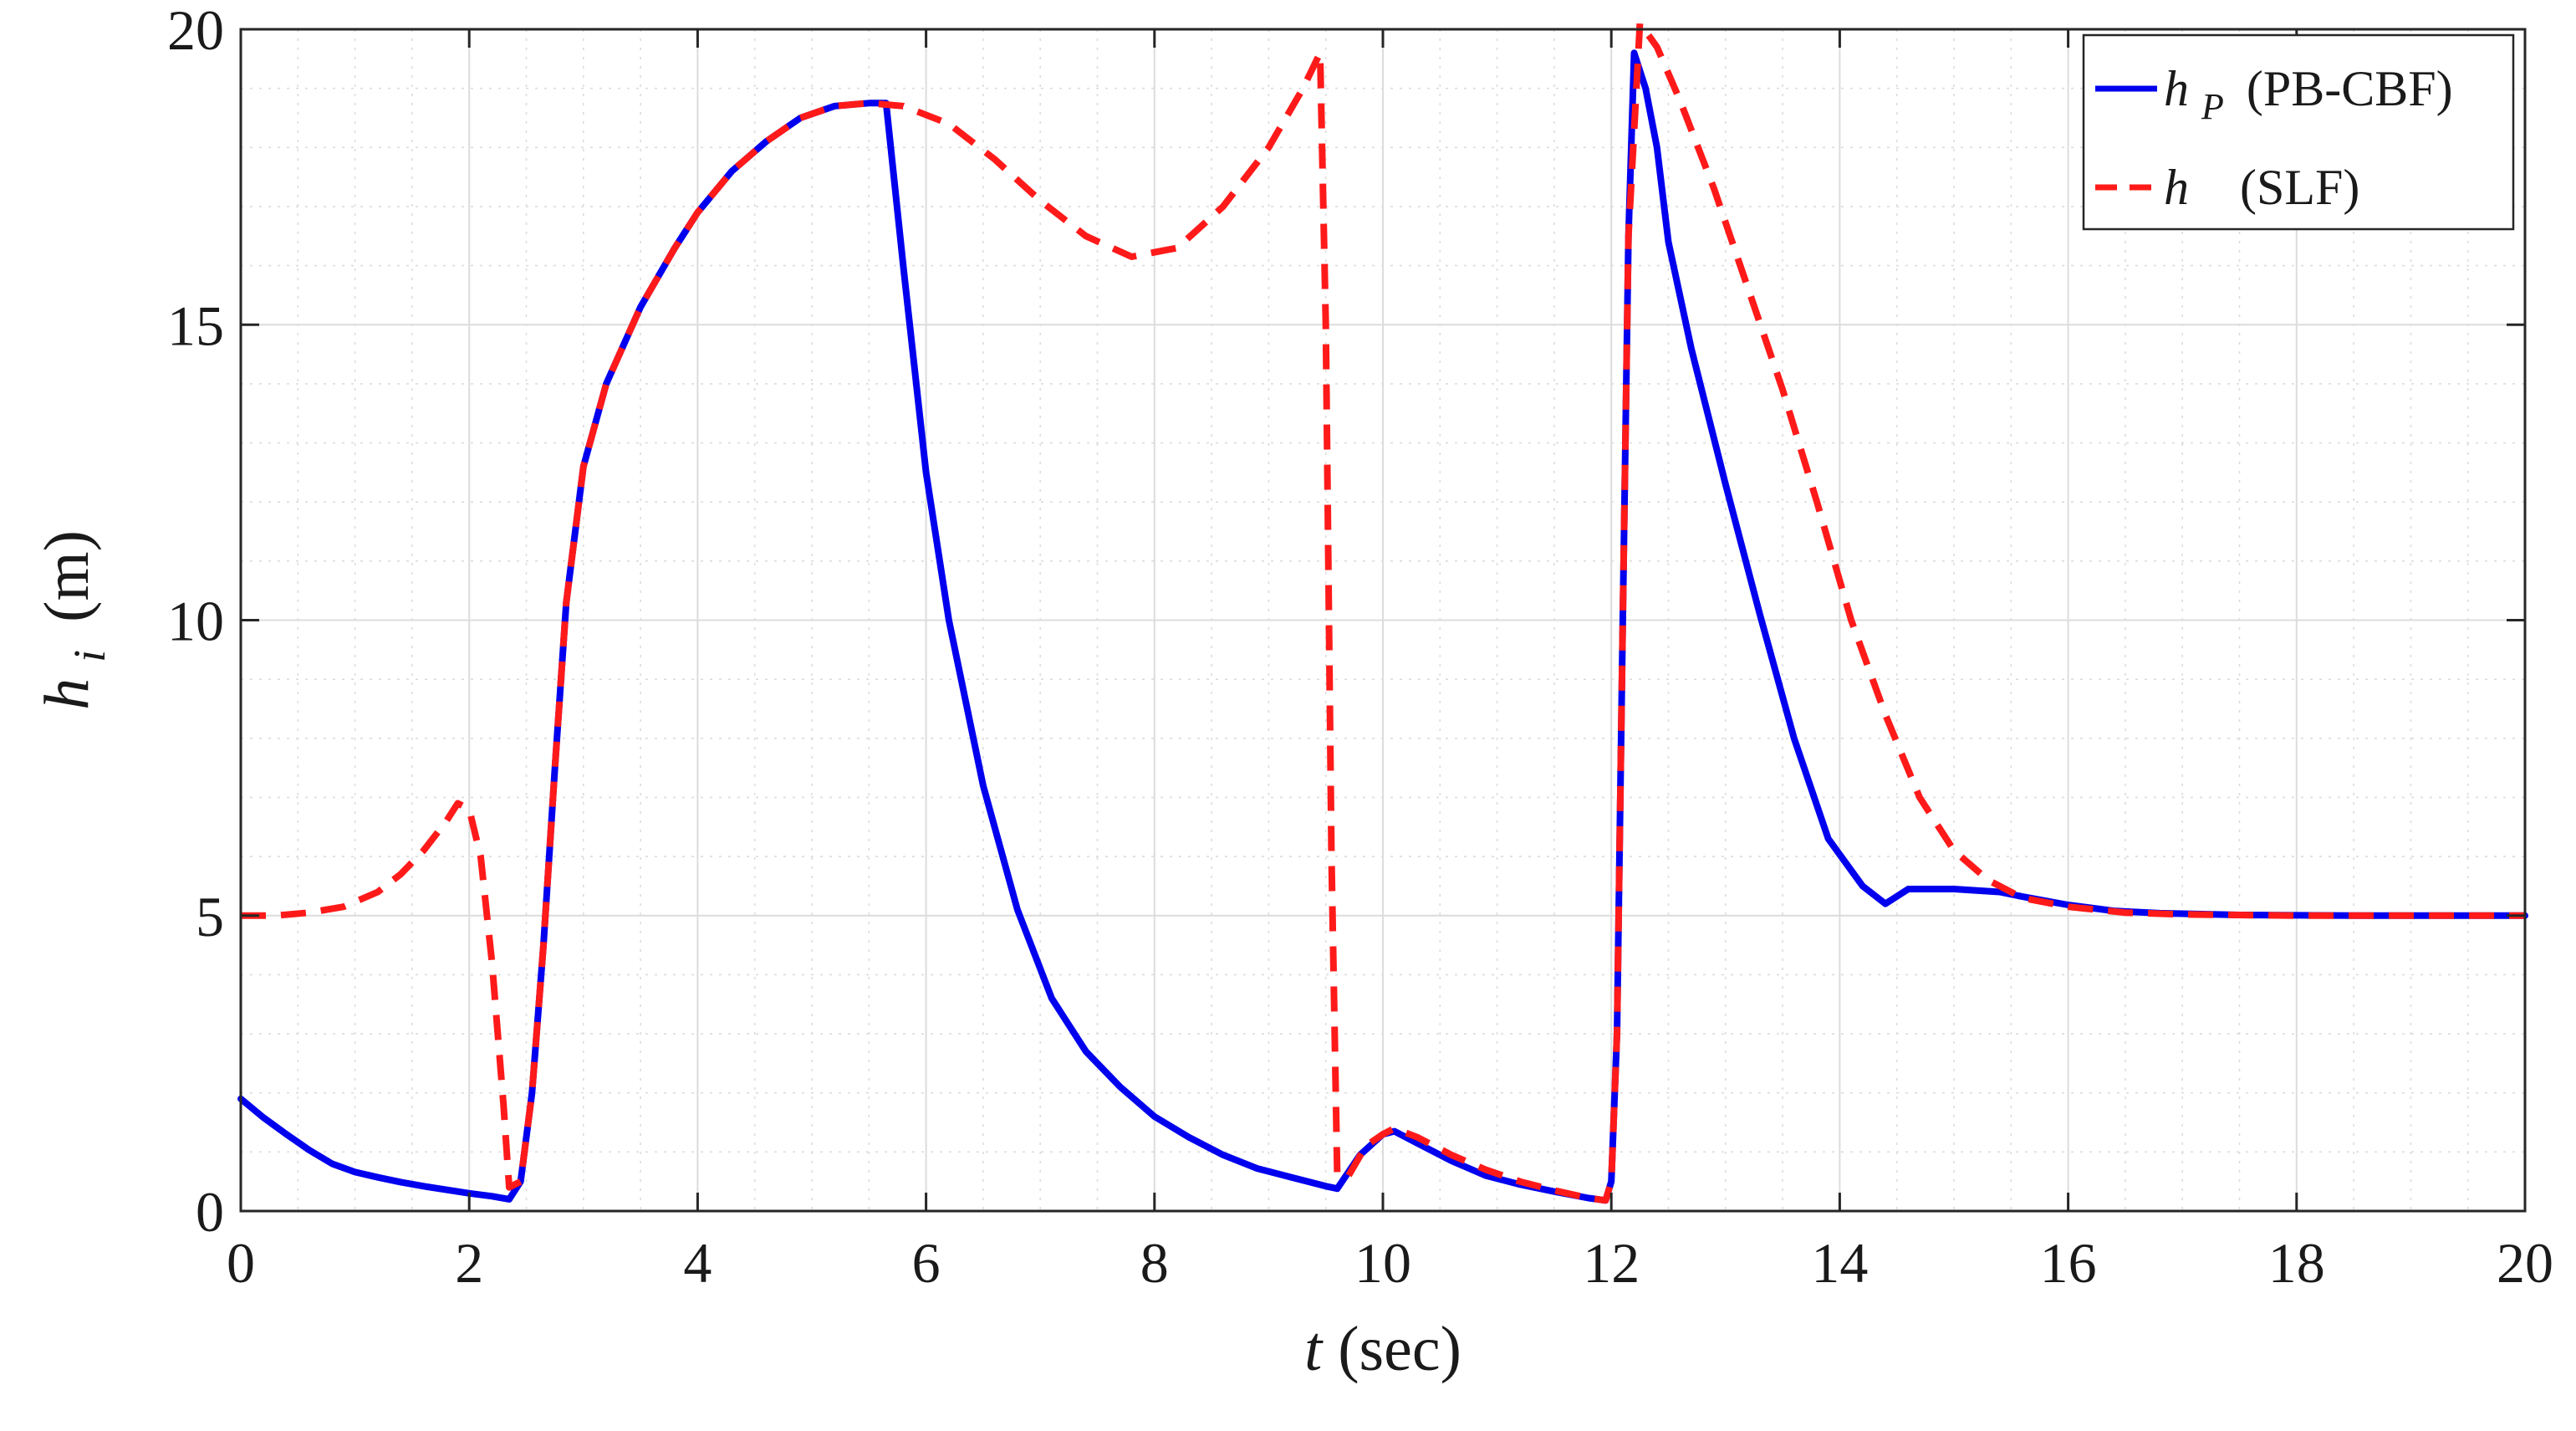 This screenshot has height=1431, width=2576. What do you see at coordinates (1839, 1263) in the screenshot?
I see `x-tick-label: 14` at bounding box center [1839, 1263].